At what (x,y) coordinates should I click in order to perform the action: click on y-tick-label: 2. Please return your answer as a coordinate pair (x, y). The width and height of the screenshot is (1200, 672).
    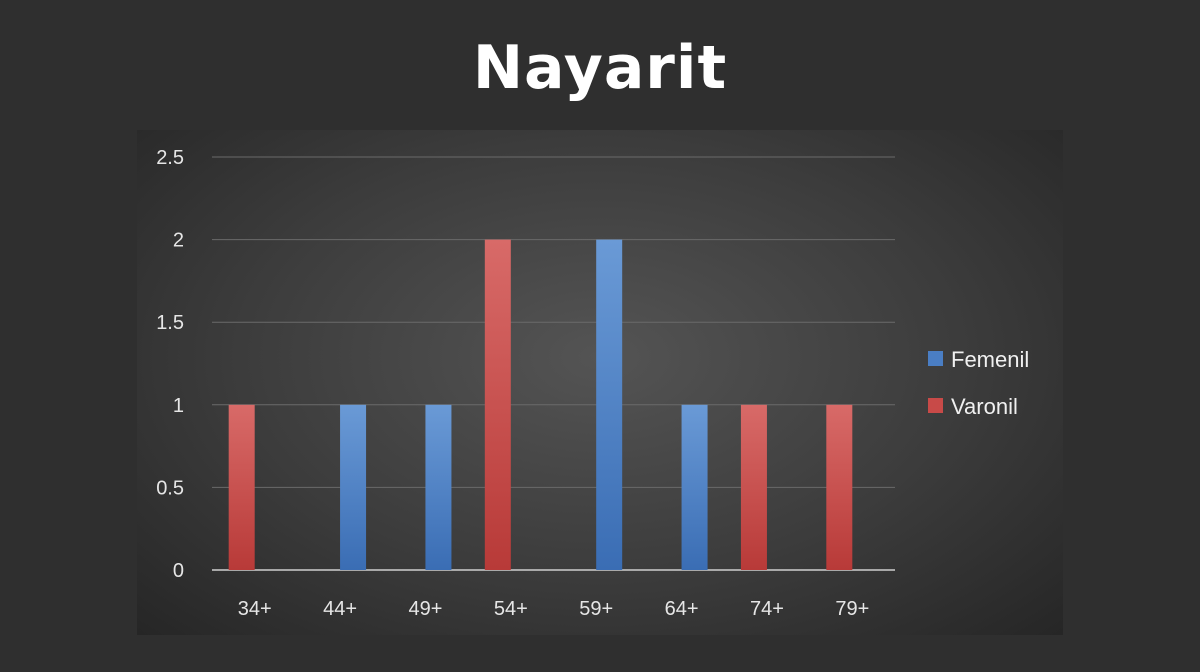
    Looking at the image, I should click on (178, 241).